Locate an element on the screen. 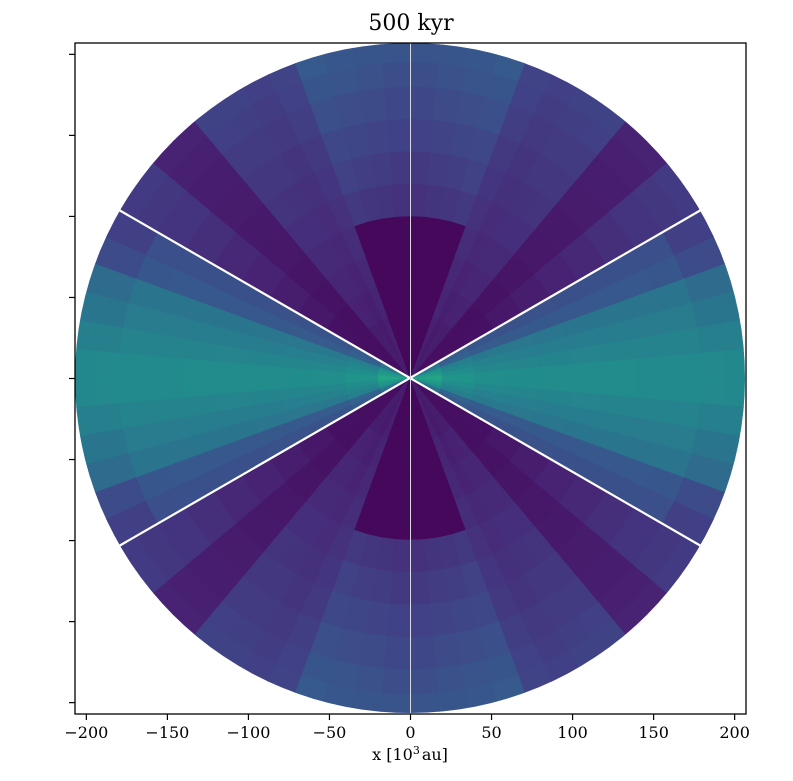 This screenshot has height=781, width=793. x-axis-label-prefix: x [10 is located at coordinates (392, 754).